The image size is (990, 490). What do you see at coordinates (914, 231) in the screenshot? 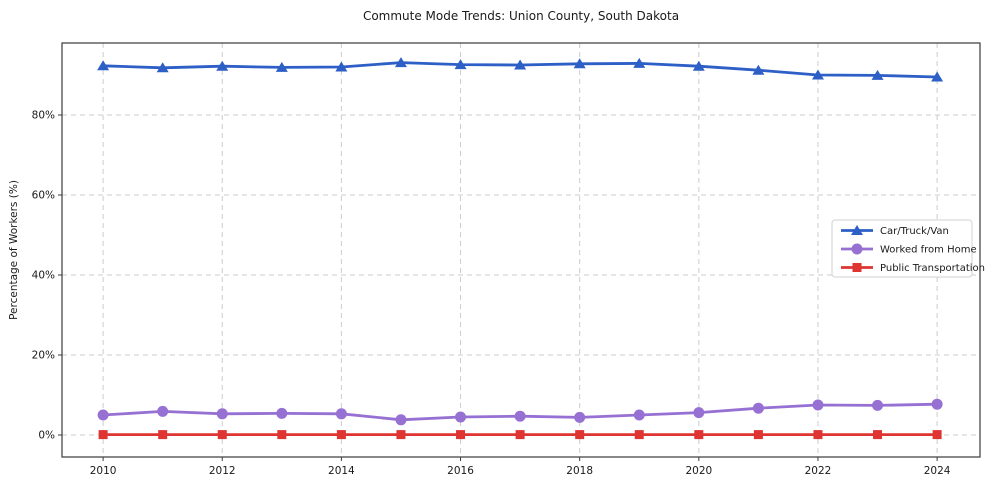
I see `legend-label: Car/Truck/Van` at bounding box center [914, 231].